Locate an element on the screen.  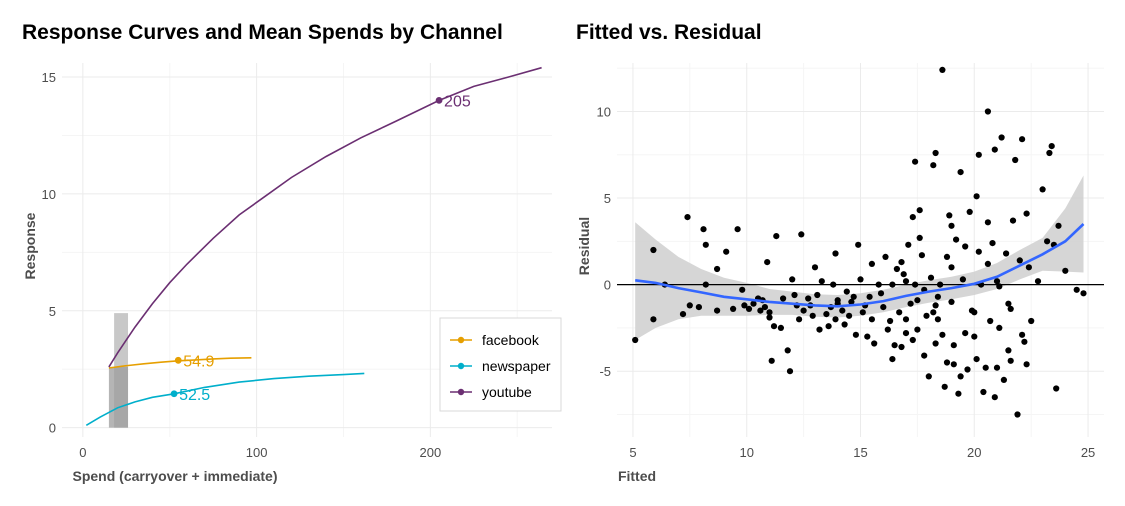
right-x-tick-label: 20 is located at coordinates (974, 452).